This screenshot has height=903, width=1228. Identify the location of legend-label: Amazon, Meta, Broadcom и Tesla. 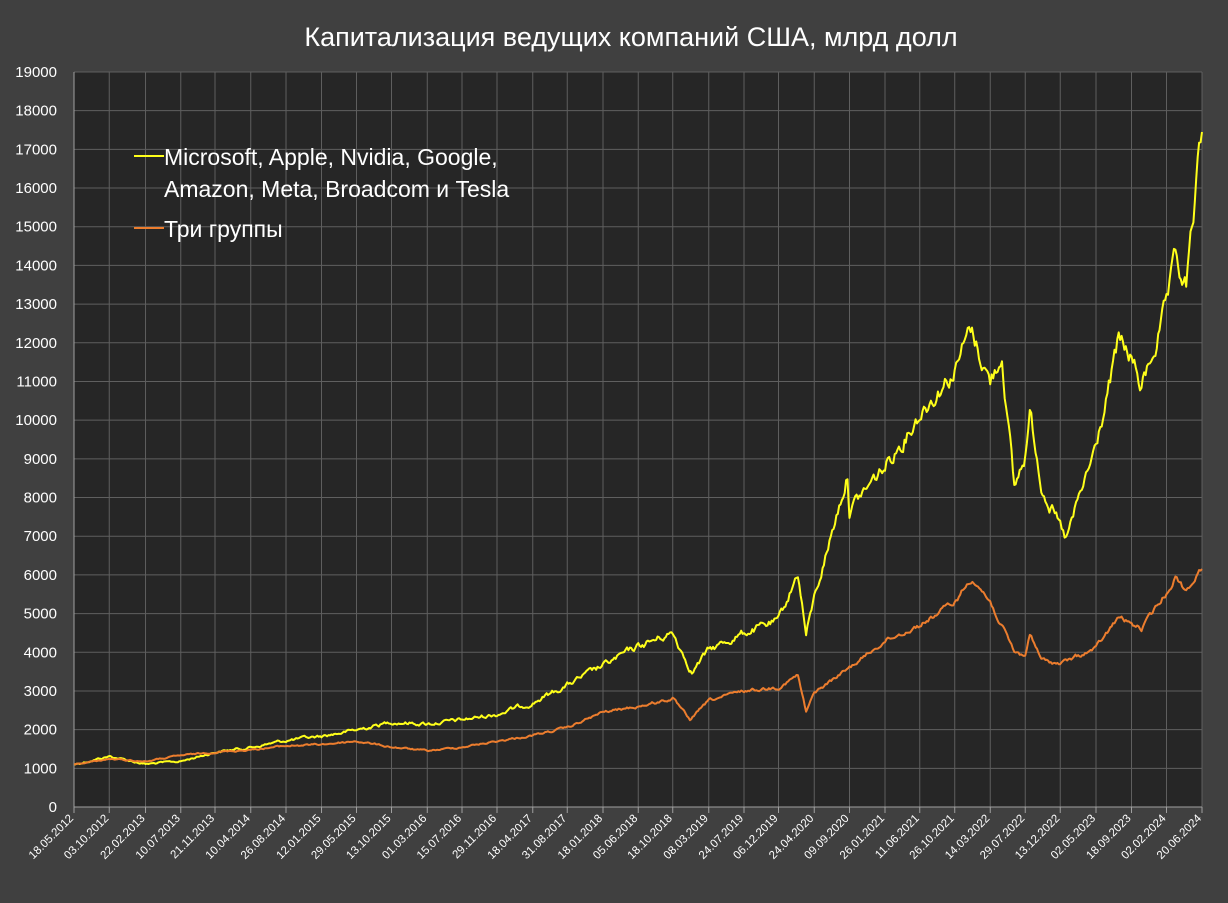
(336, 189).